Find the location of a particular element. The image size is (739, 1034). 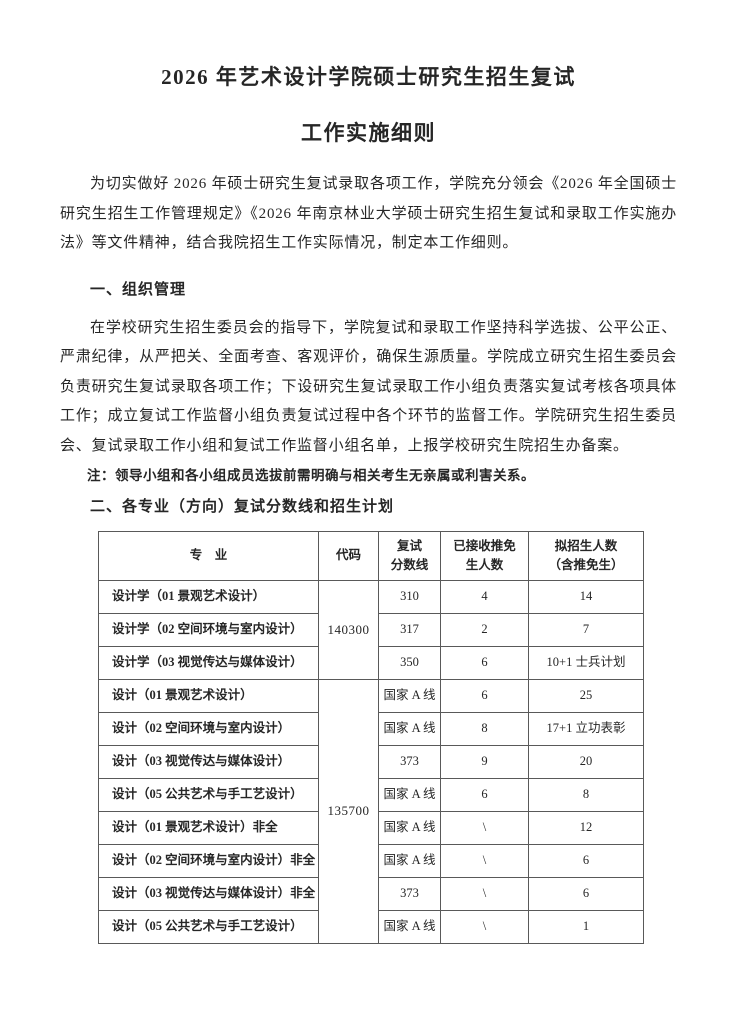

plan-cell: 17+1 立功表彰 is located at coordinates (586, 729).